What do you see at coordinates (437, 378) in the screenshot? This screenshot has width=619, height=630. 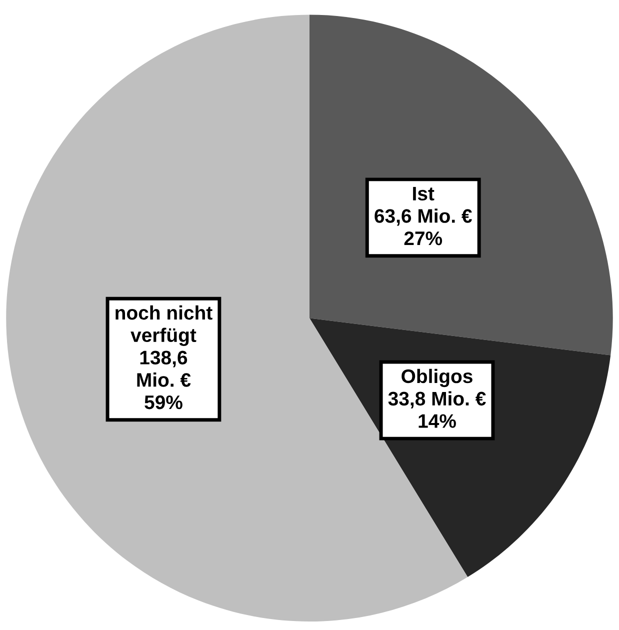 I see `slice-label: Obligos` at bounding box center [437, 378].